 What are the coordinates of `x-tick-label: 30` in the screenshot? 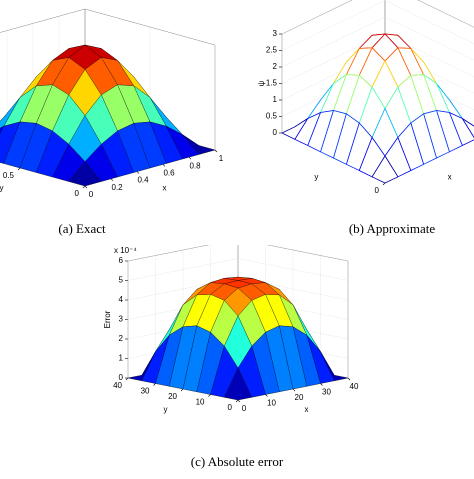 It's located at (326, 392).